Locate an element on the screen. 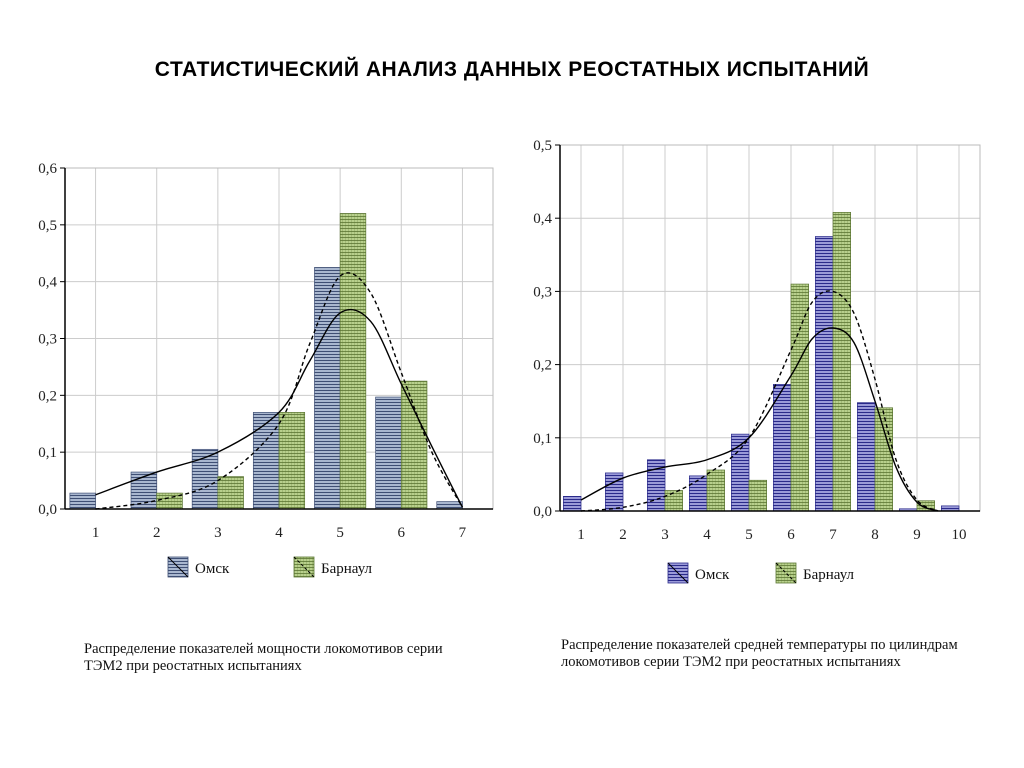  x-tick-label: 9 is located at coordinates (917, 535).